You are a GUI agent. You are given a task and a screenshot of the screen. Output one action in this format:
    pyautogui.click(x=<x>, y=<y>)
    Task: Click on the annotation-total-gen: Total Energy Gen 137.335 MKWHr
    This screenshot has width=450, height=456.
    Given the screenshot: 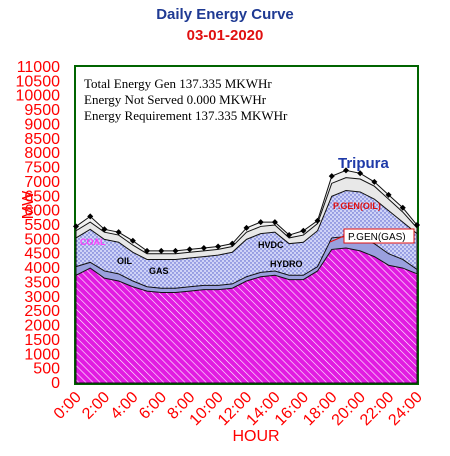 What is the action you would take?
    pyautogui.click(x=178, y=83)
    